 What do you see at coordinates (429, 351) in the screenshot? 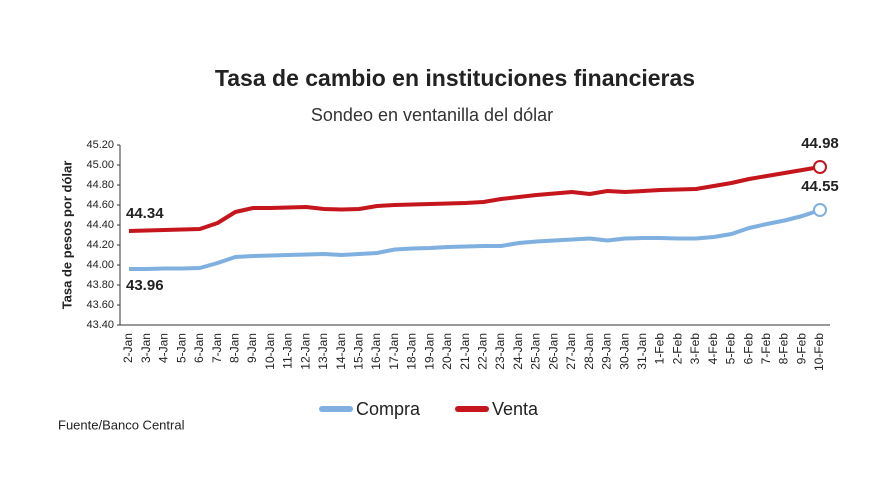
I see `x-tick-label: 19-Jan` at bounding box center [429, 351].